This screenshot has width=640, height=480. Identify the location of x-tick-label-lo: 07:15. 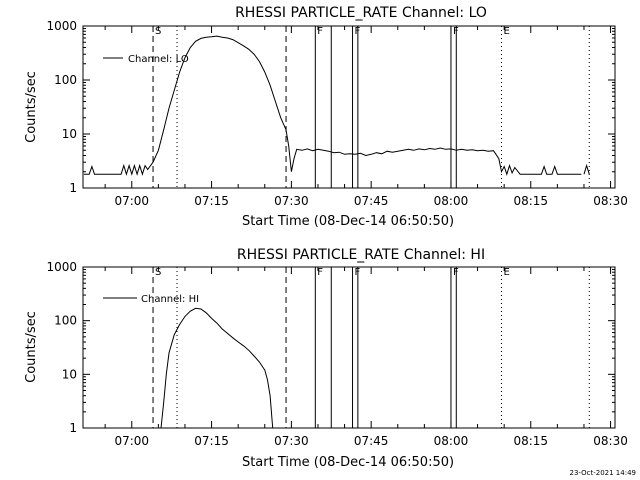
(211, 201).